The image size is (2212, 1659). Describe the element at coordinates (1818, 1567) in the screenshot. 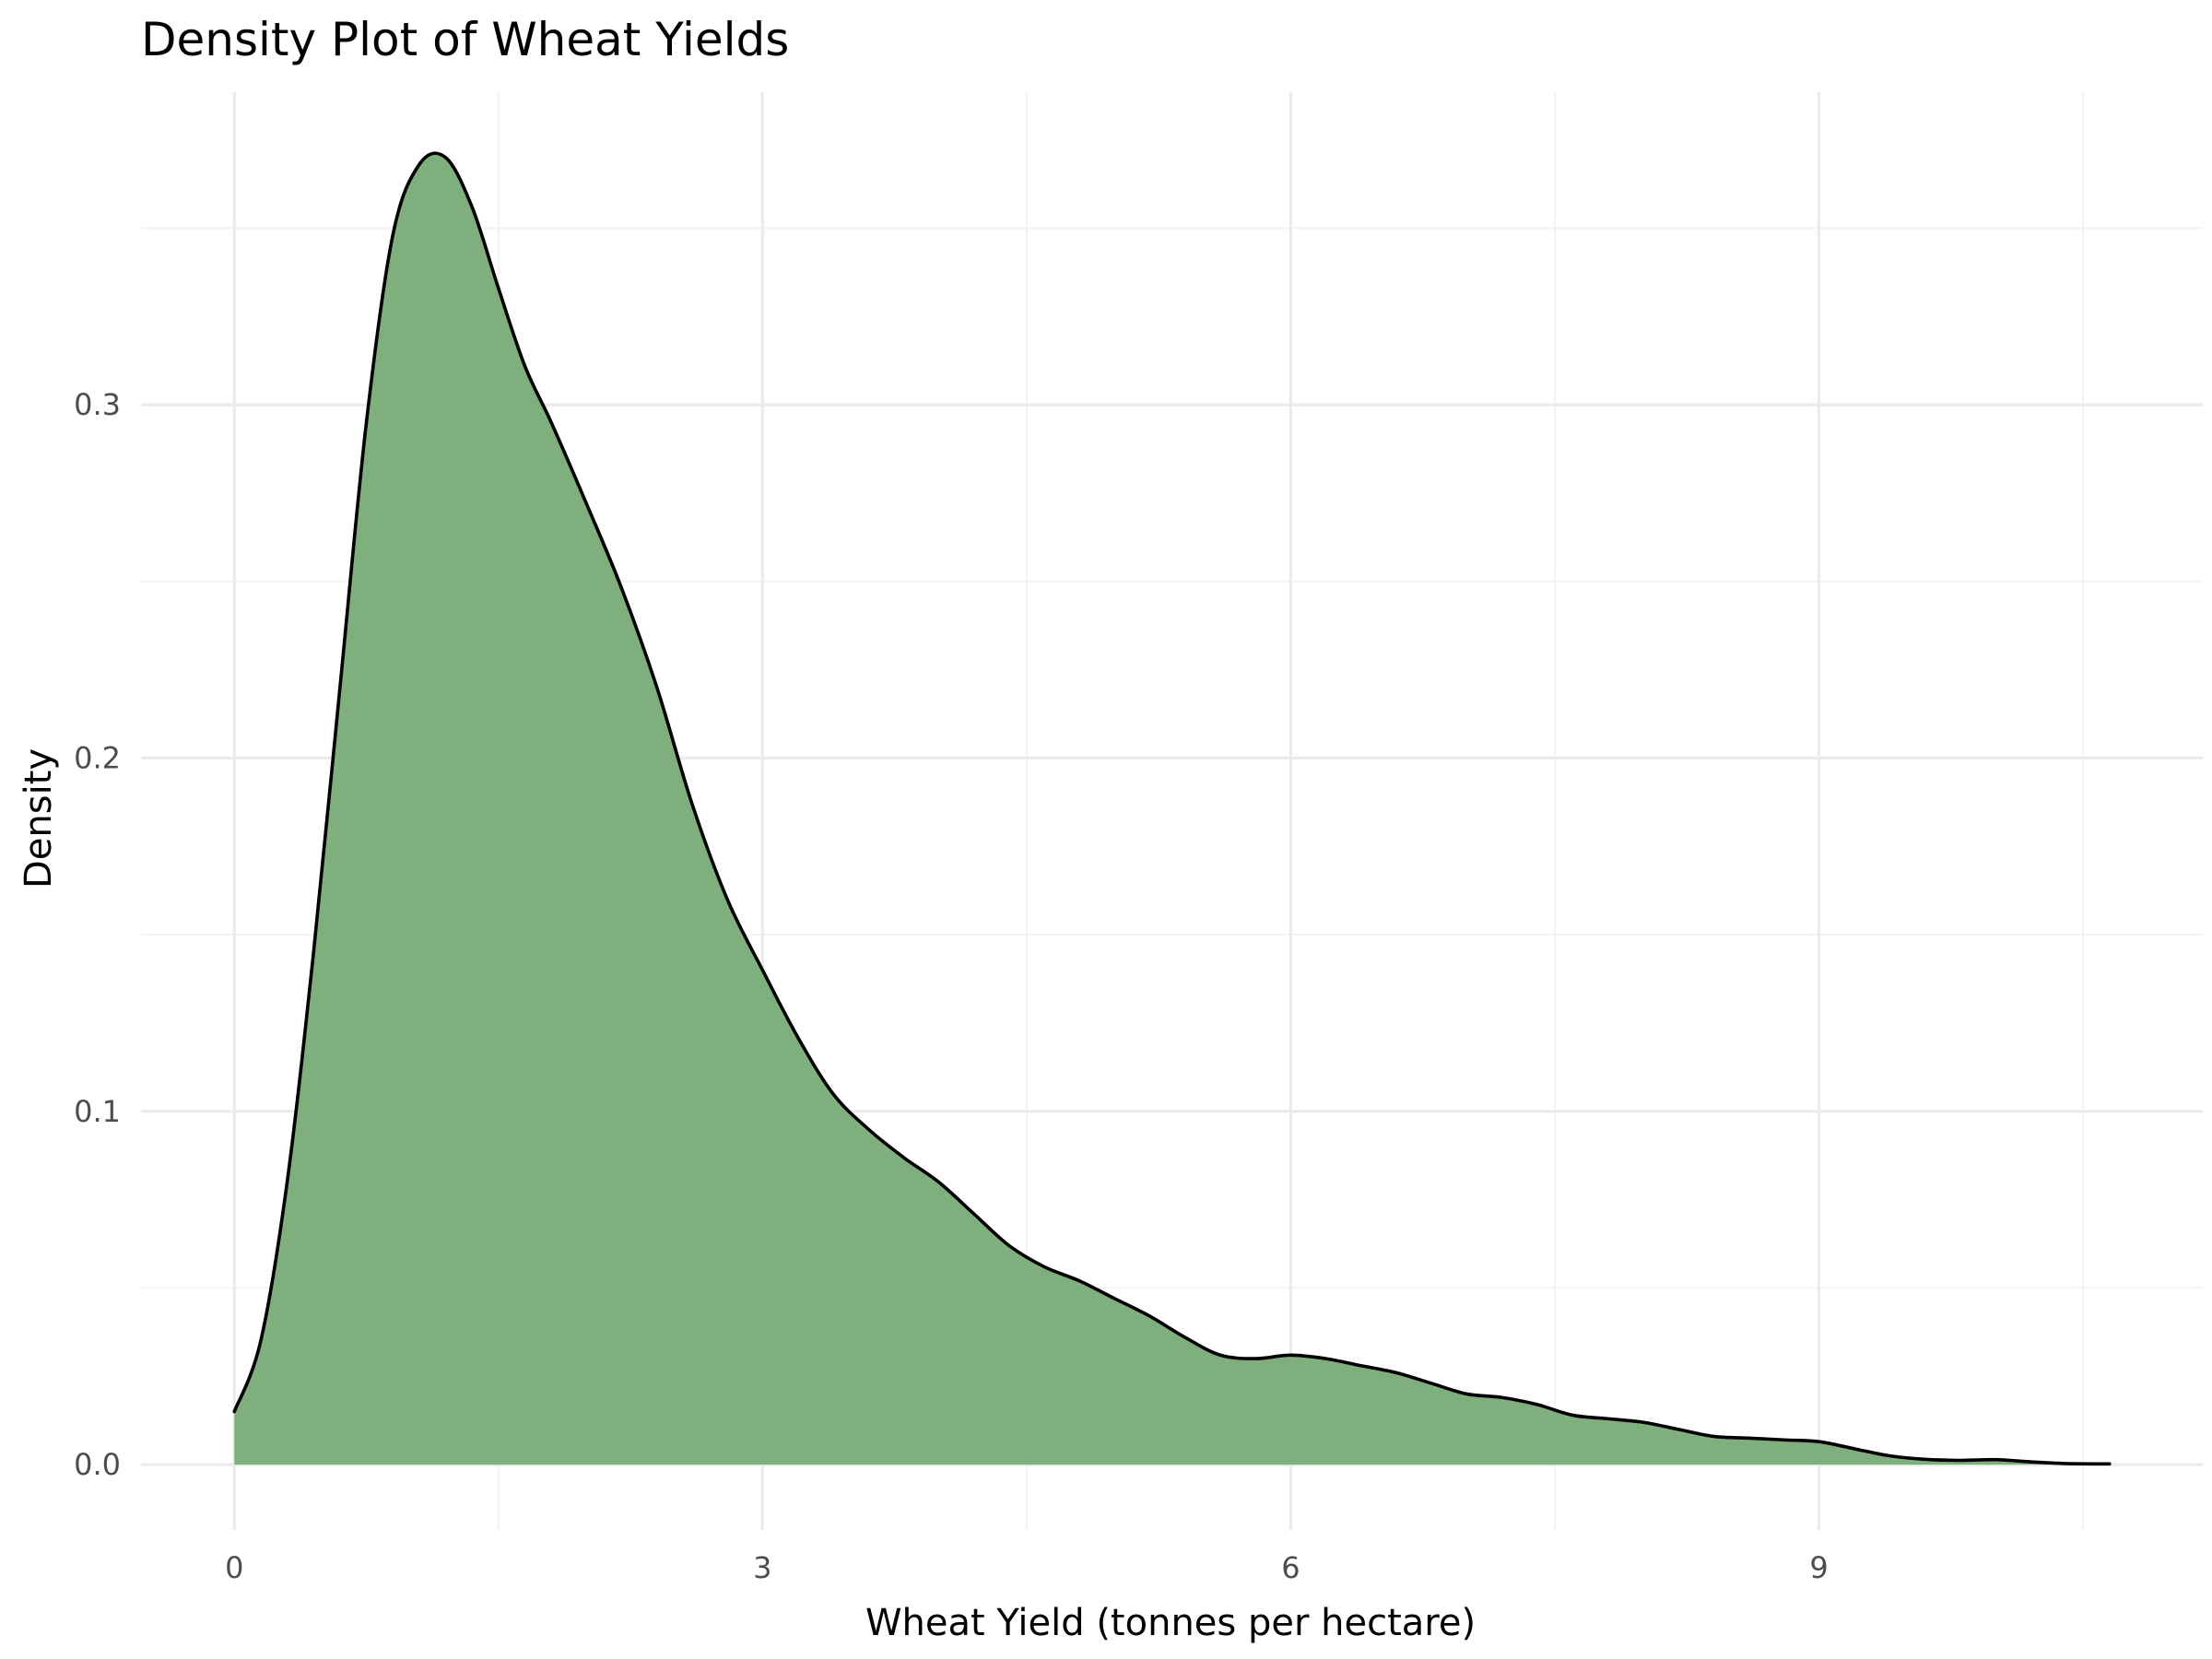

I see `x-tick-label: 9` at that location.